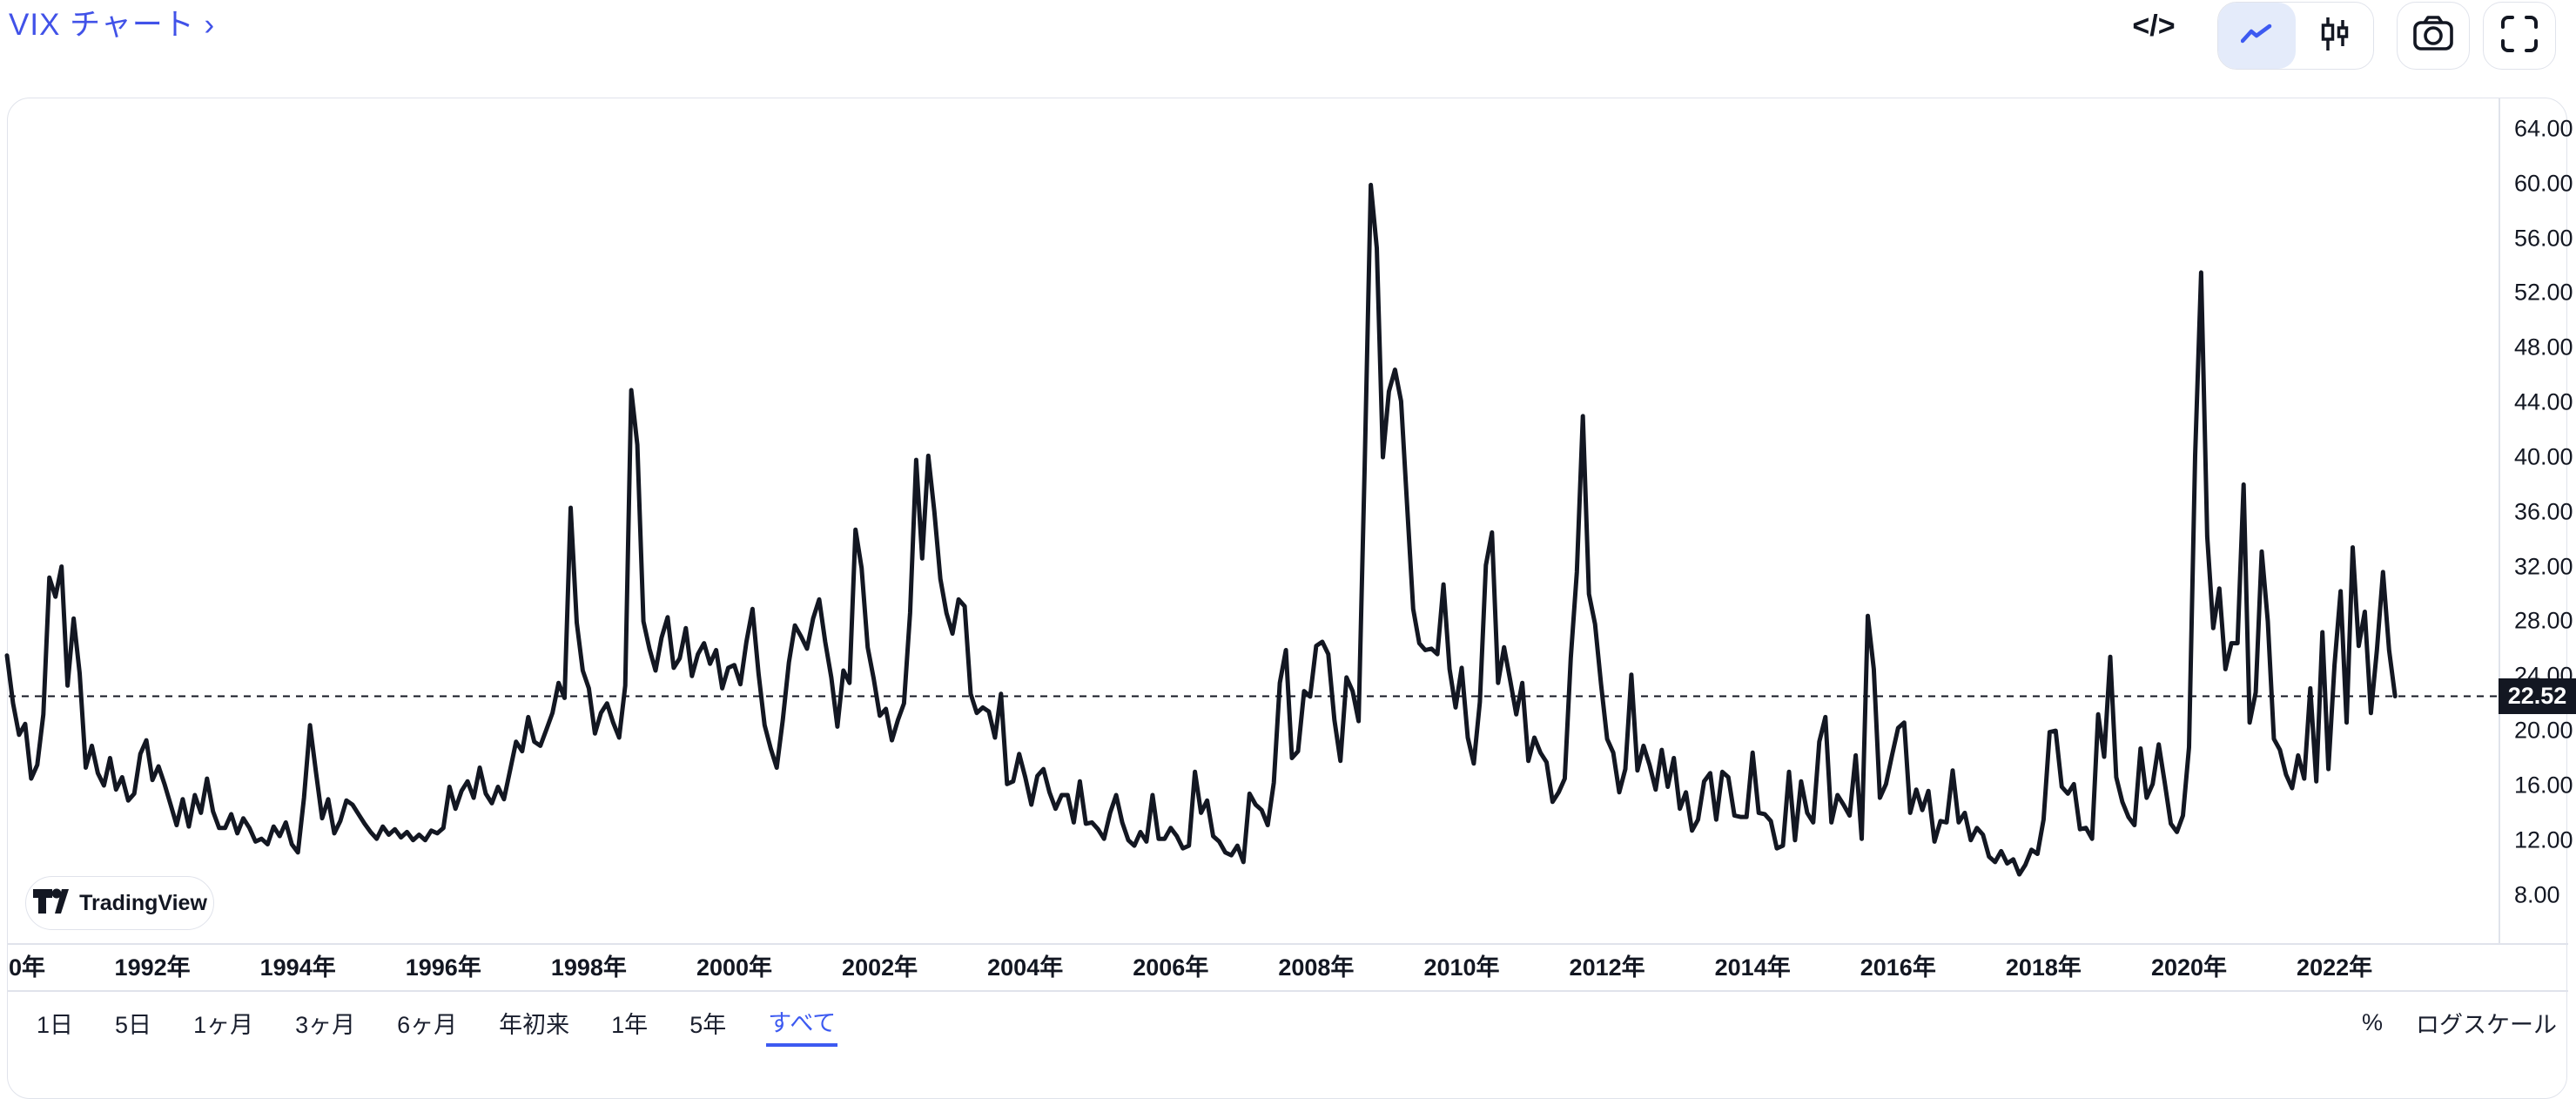 The width and height of the screenshot is (2576, 1099). Describe the element at coordinates (2372, 1021) in the screenshot. I see `percent-scale-toggle: %` at that location.